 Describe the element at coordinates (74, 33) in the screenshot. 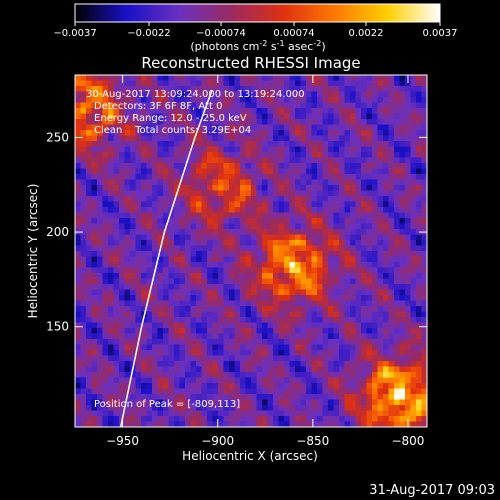

I see `colorbar-tick-label: −0.0037` at that location.